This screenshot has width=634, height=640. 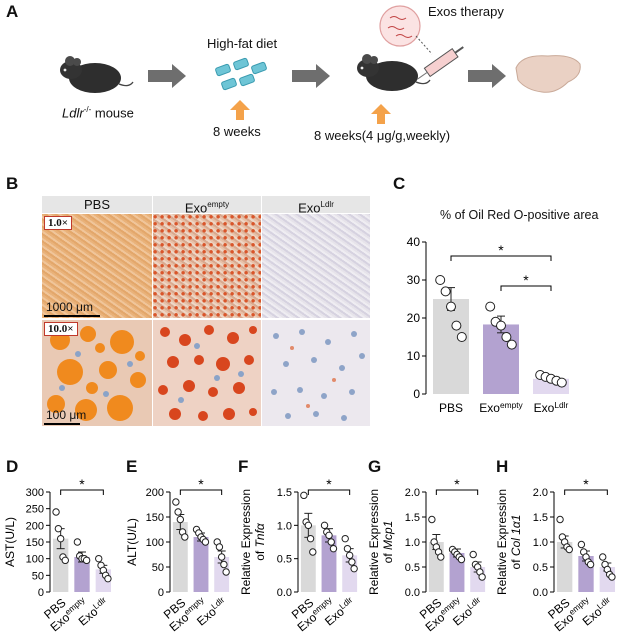 What do you see at coordinates (382, 135) in the screenshot?
I see `therapy-duration: 8 weeks(4 μg/g,weekly)` at bounding box center [382, 135].